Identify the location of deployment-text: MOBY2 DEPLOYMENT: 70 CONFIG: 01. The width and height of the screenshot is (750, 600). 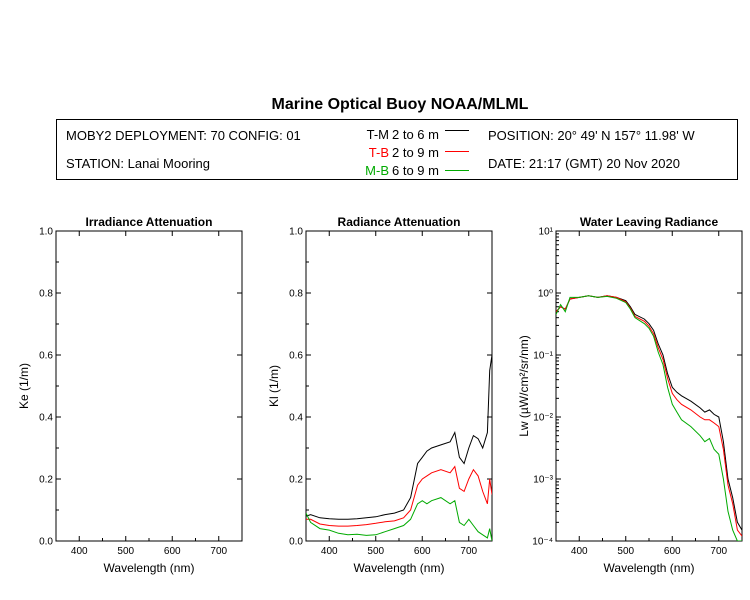
(183, 135).